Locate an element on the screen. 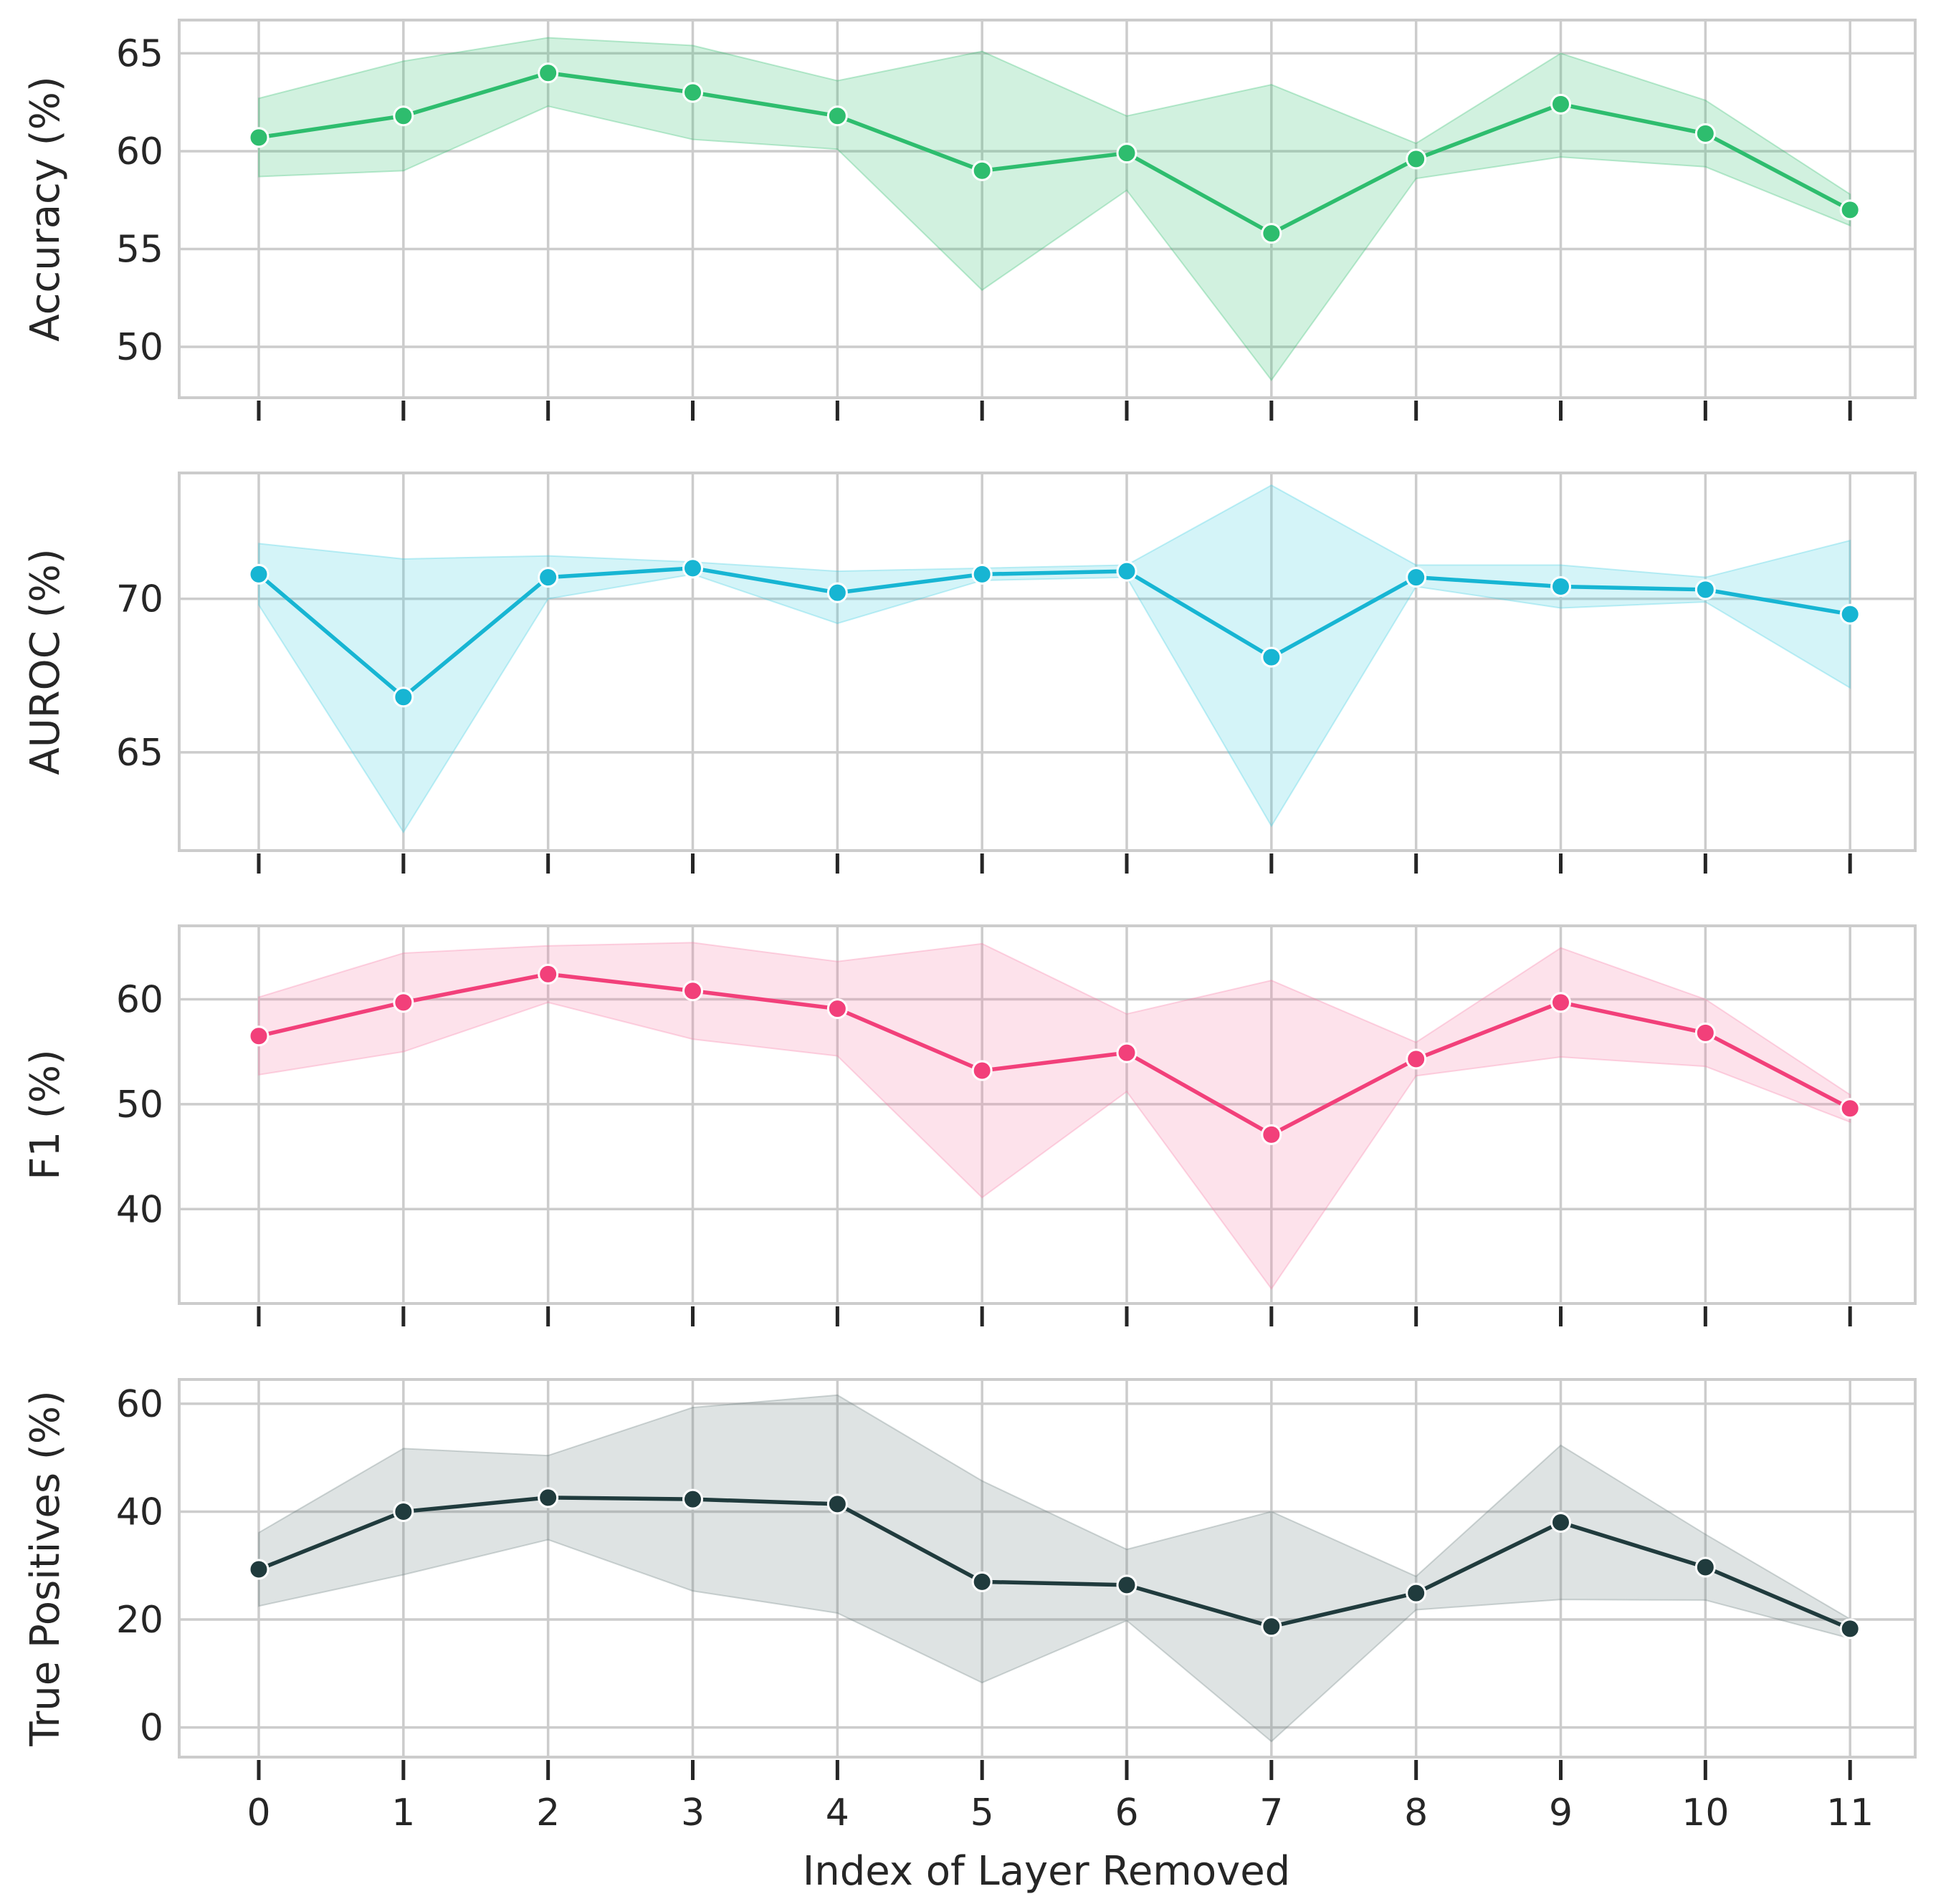 The width and height of the screenshot is (1946, 1904). x-tick-label: 10 is located at coordinates (1705, 1812).